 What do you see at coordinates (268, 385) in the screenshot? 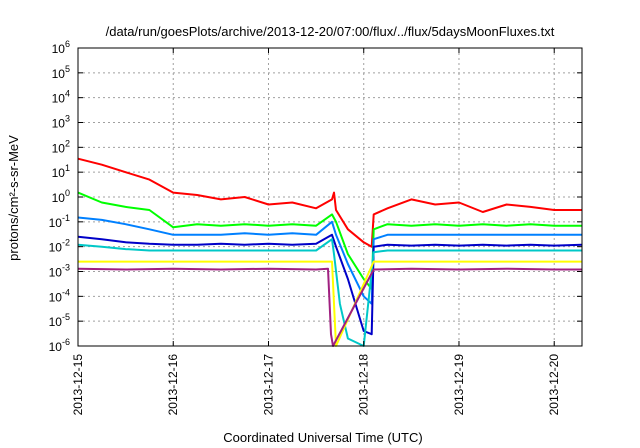
I see `x-tick-label: 2013-12-17` at bounding box center [268, 385].